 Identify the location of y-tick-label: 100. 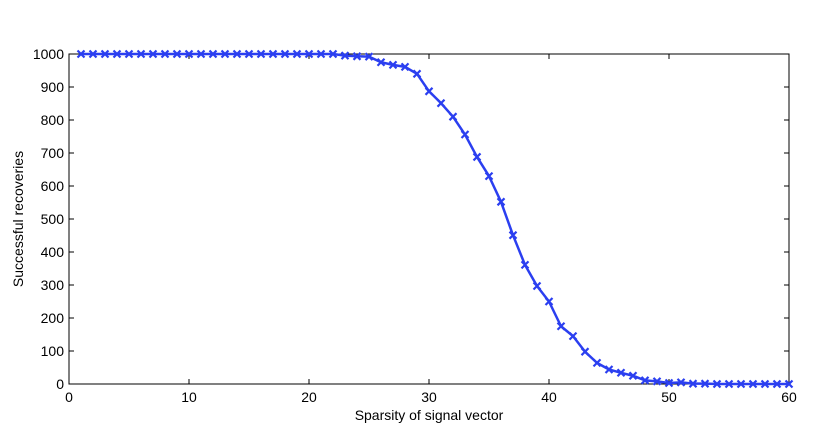
(53, 351).